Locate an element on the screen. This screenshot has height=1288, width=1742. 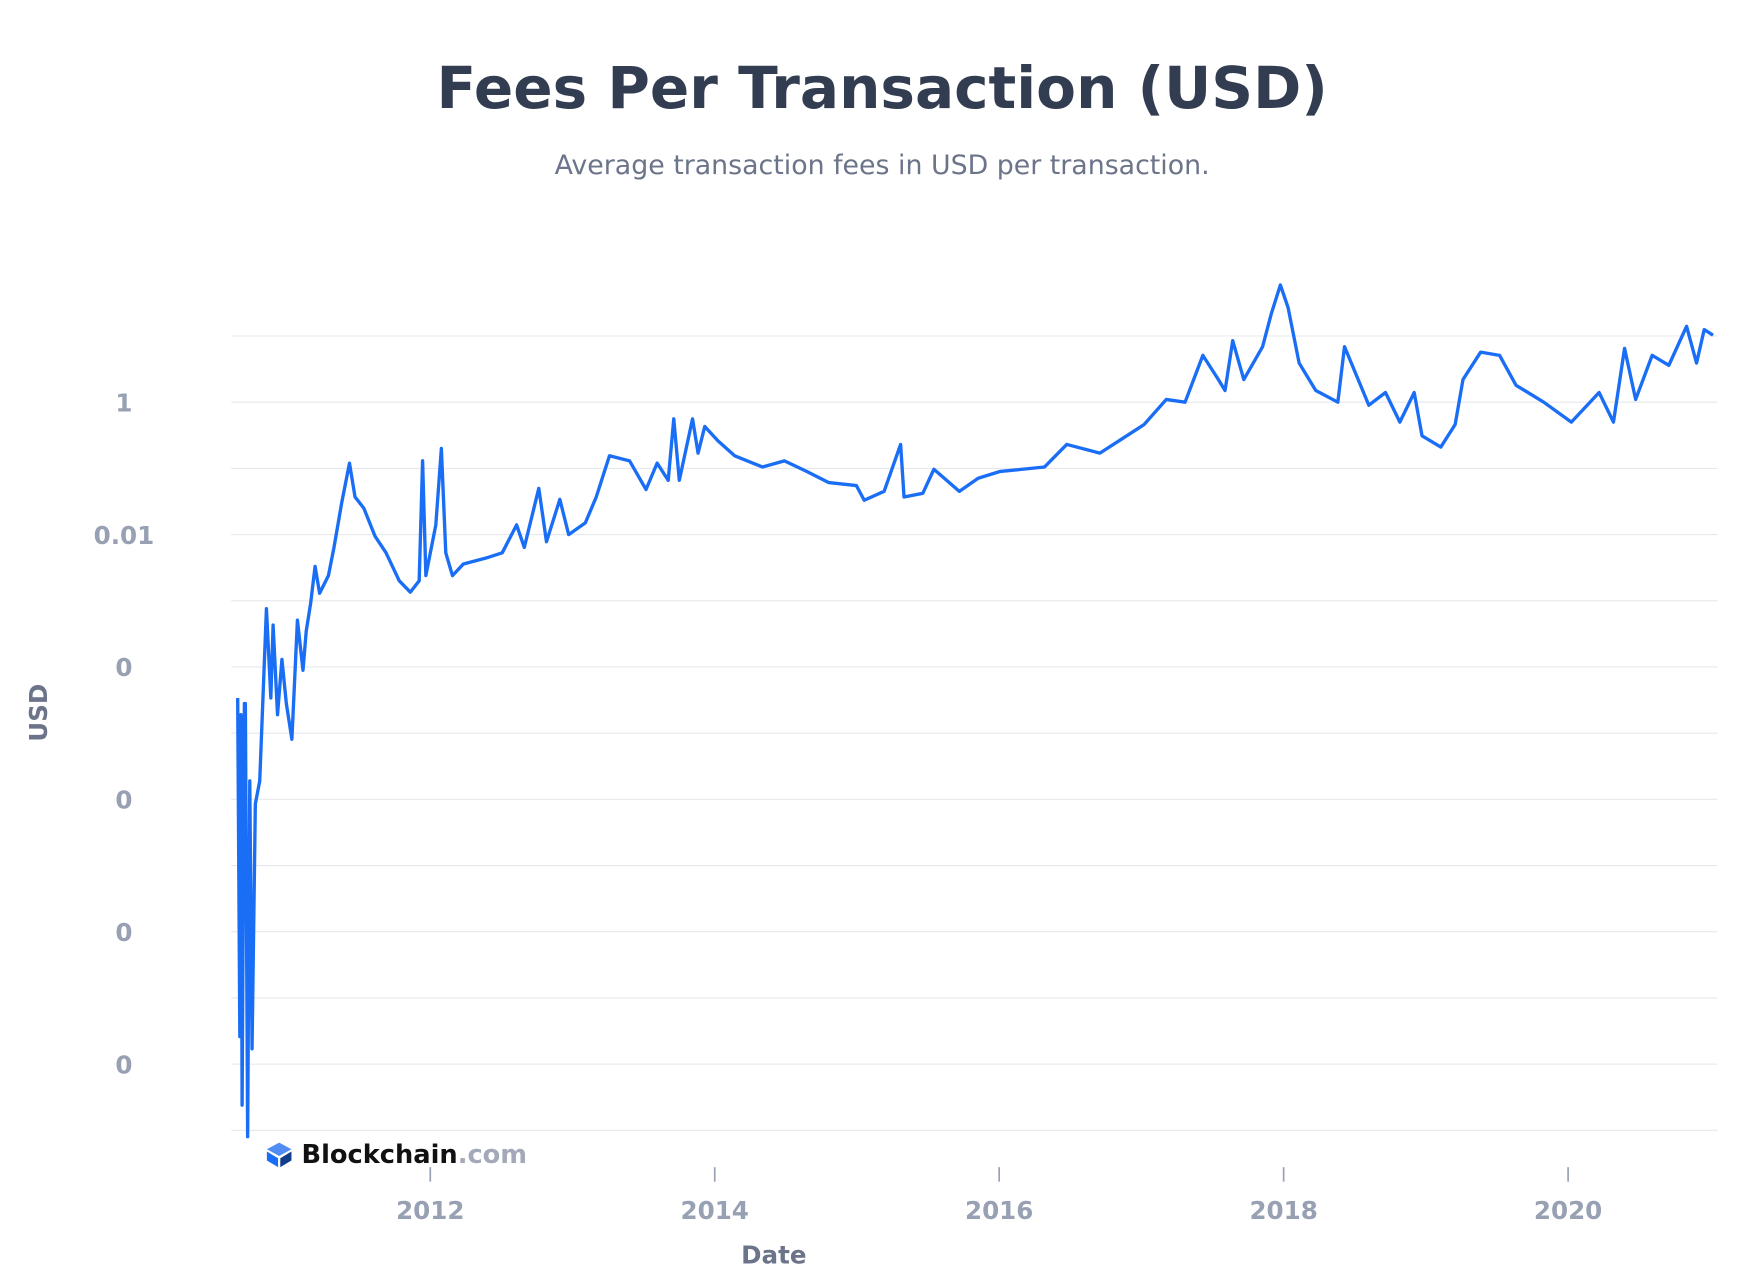
x-axis-label: Date is located at coordinates (773, 1254).